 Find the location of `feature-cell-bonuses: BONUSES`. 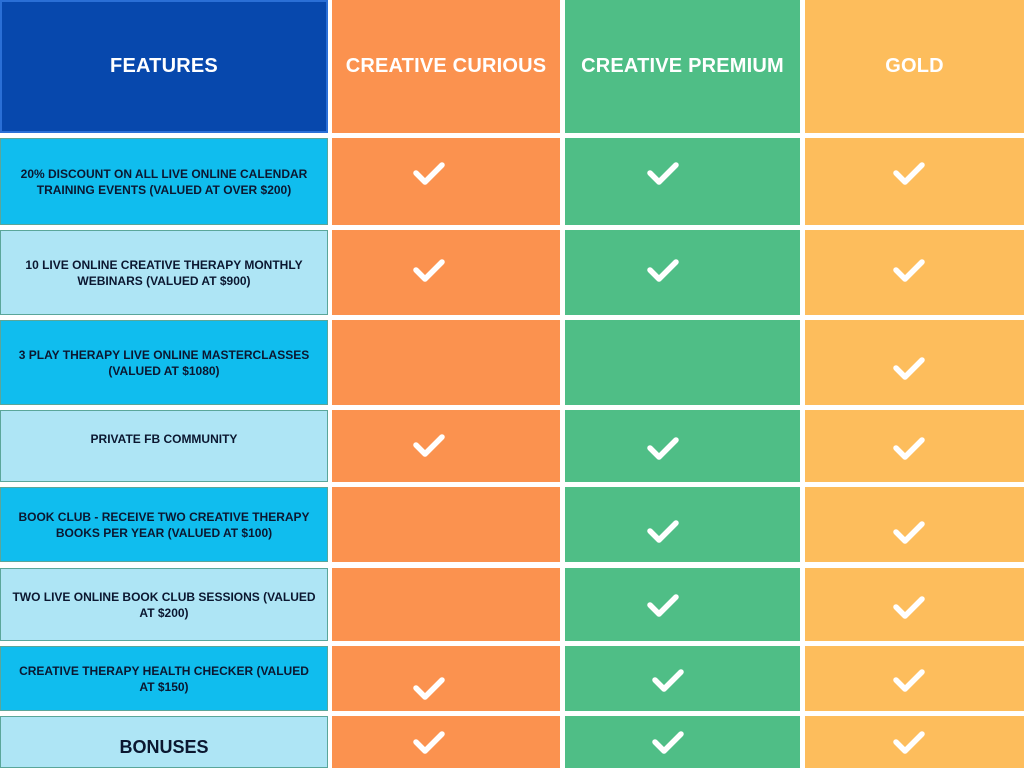

feature-cell-bonuses: BONUSES is located at coordinates (164, 742).